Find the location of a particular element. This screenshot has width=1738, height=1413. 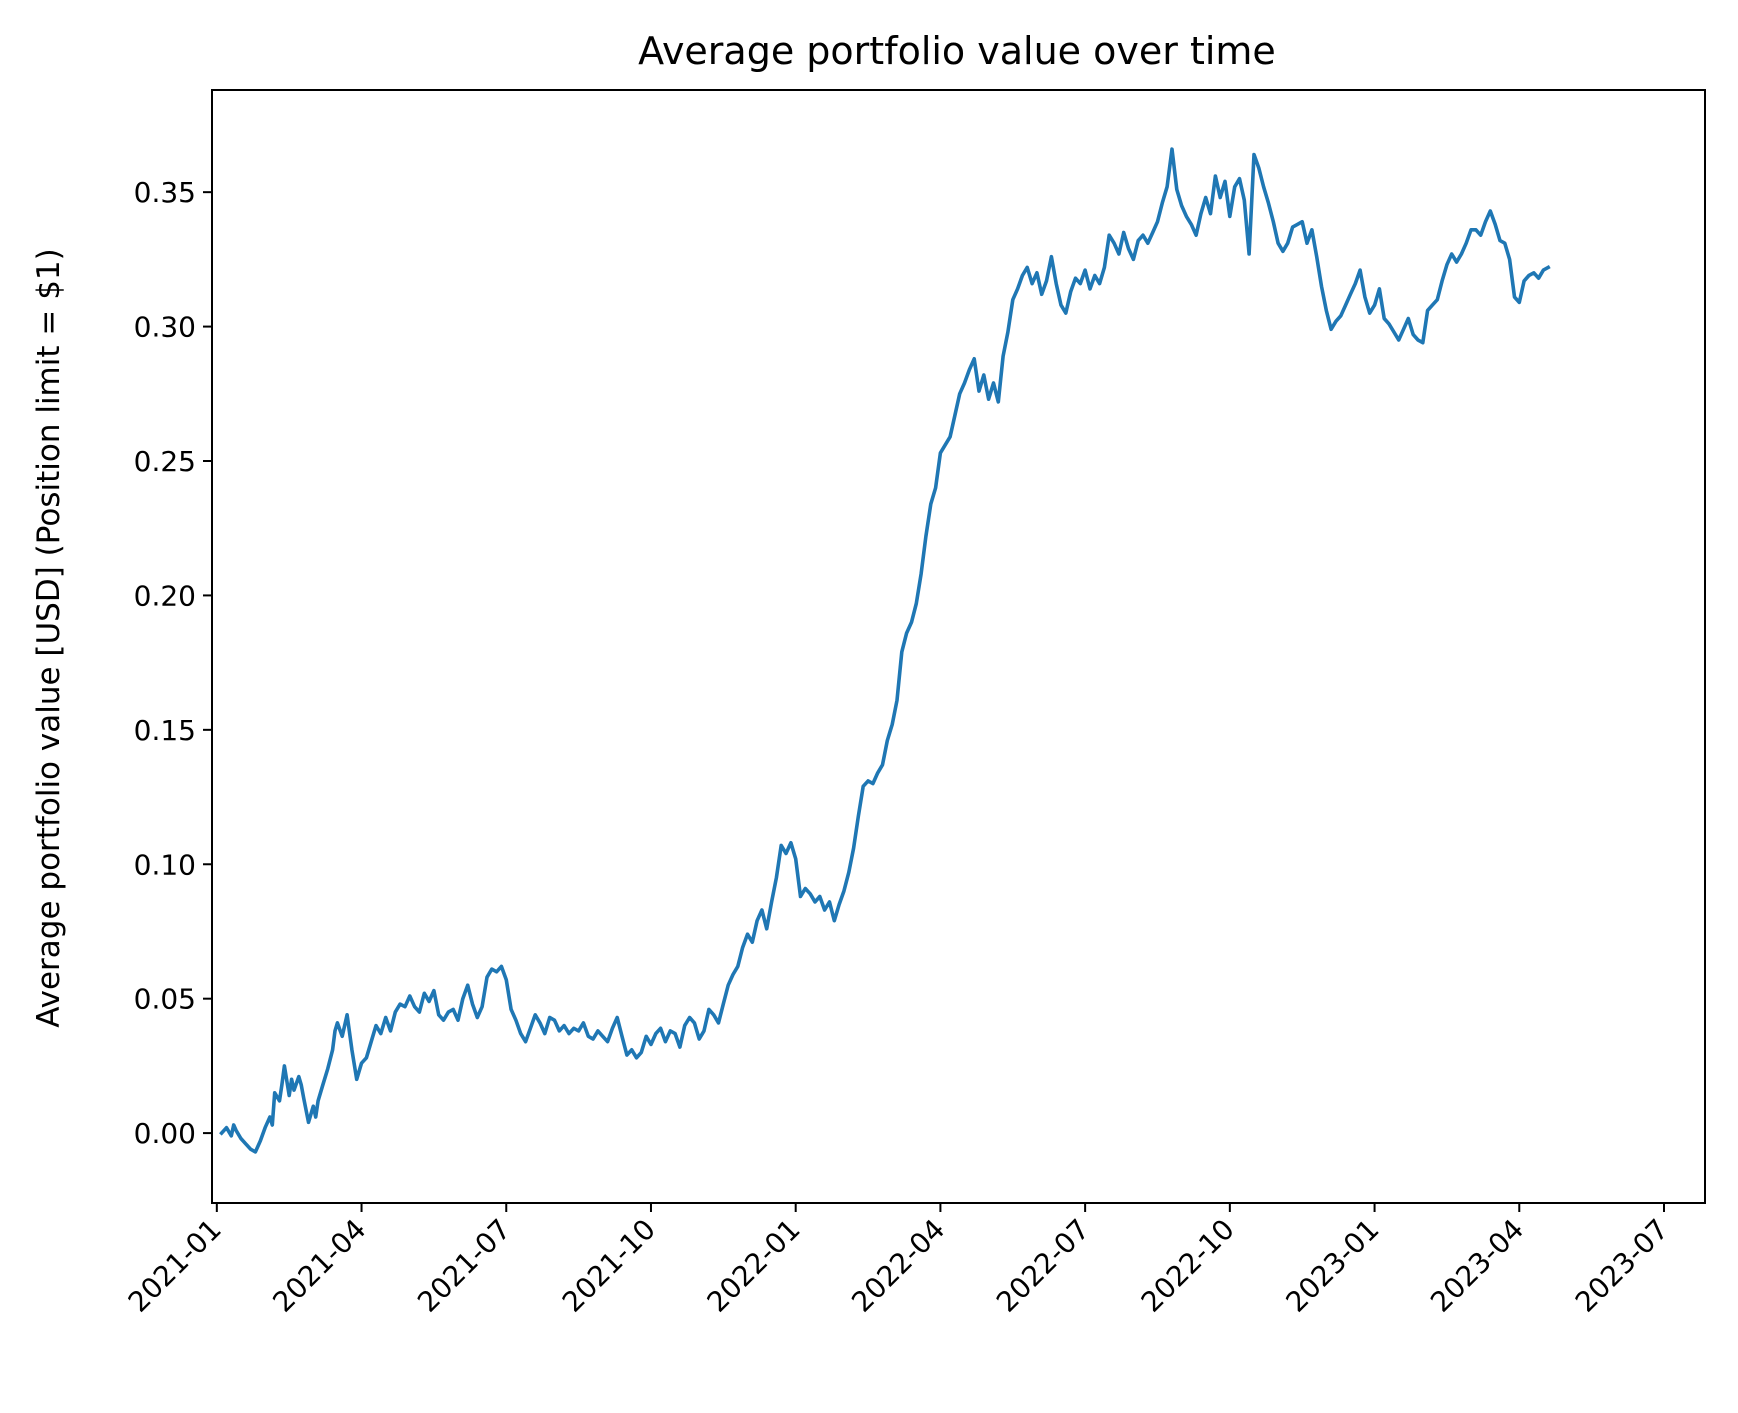

y-tick-label: 0.30 is located at coordinates (165, 327).